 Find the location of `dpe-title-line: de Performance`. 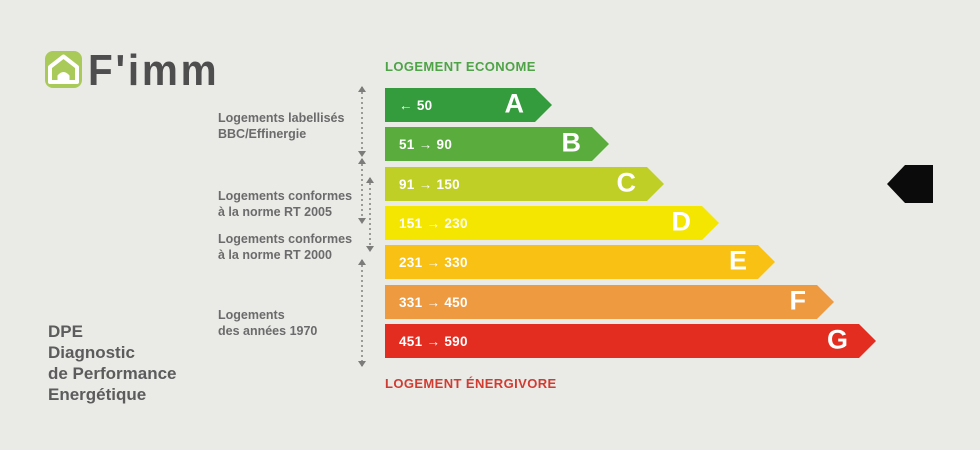

dpe-title-line: de Performance is located at coordinates (112, 373).